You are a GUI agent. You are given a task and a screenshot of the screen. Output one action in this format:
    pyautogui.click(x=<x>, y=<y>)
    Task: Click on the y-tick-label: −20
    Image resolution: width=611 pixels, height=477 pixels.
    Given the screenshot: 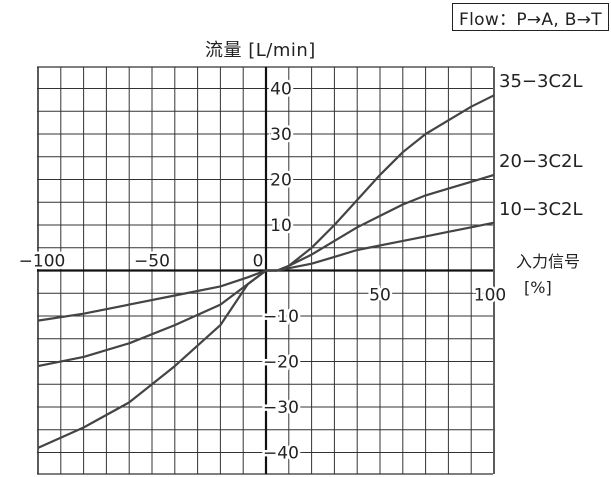 What is the action you would take?
    pyautogui.click(x=281, y=363)
    